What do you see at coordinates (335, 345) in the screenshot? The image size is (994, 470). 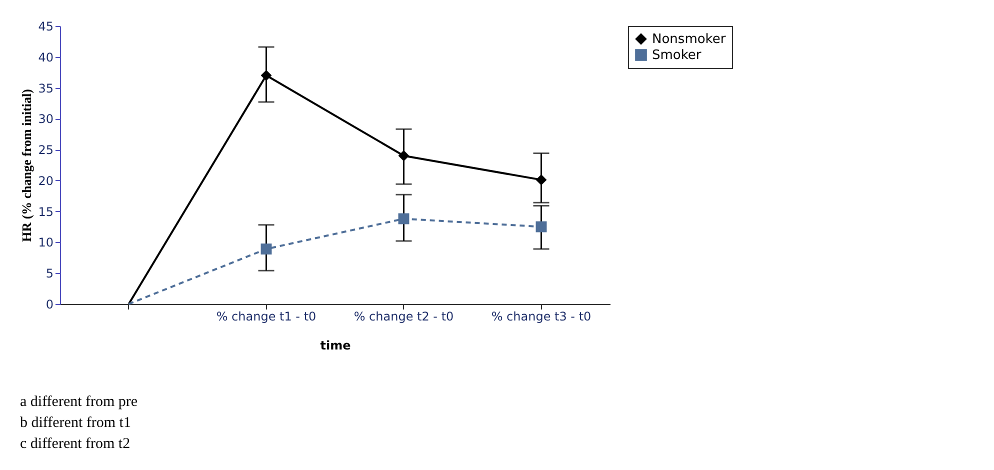 I see `x-axis-title: time` at bounding box center [335, 345].